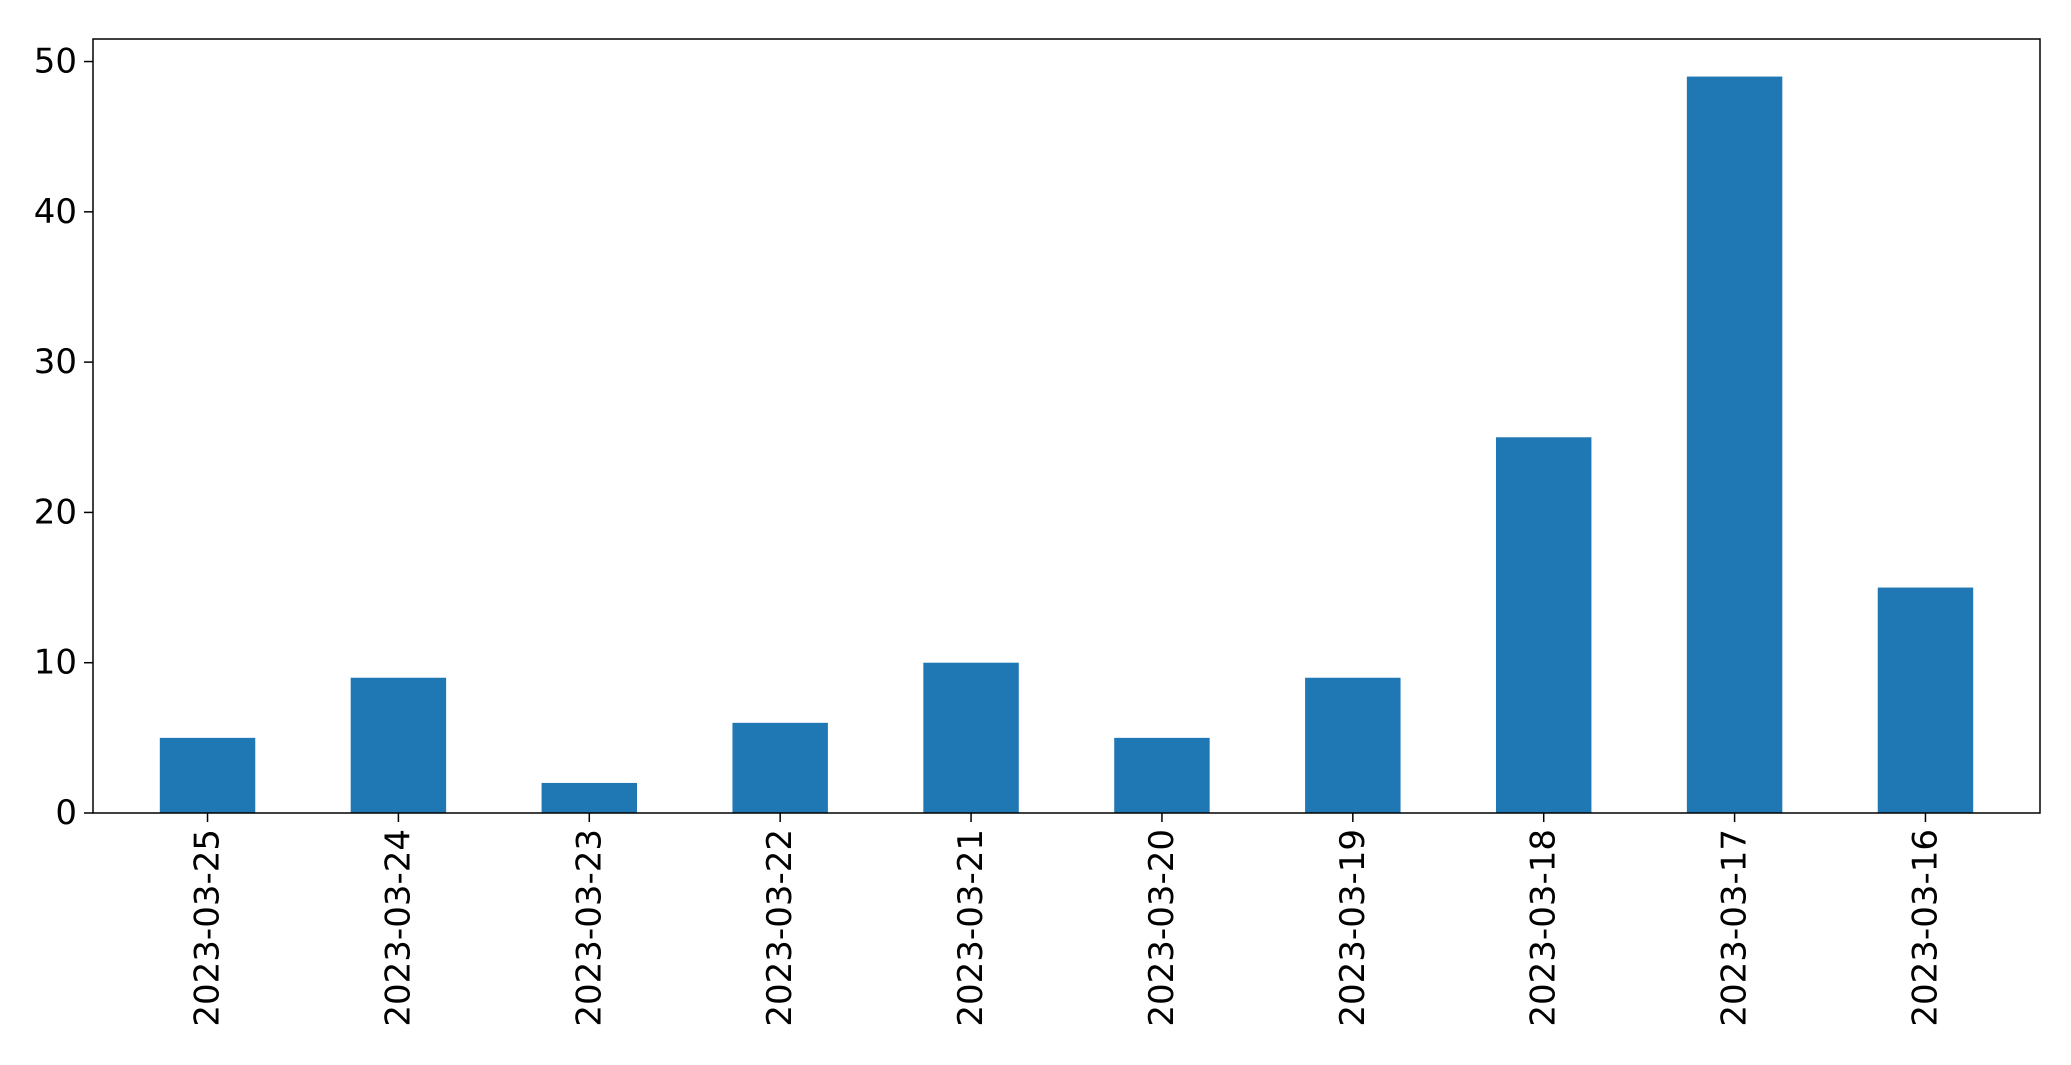 The image size is (2071, 1065). Describe the element at coordinates (1544, 928) in the screenshot. I see `x-tick-label: 2023-03-18` at that location.